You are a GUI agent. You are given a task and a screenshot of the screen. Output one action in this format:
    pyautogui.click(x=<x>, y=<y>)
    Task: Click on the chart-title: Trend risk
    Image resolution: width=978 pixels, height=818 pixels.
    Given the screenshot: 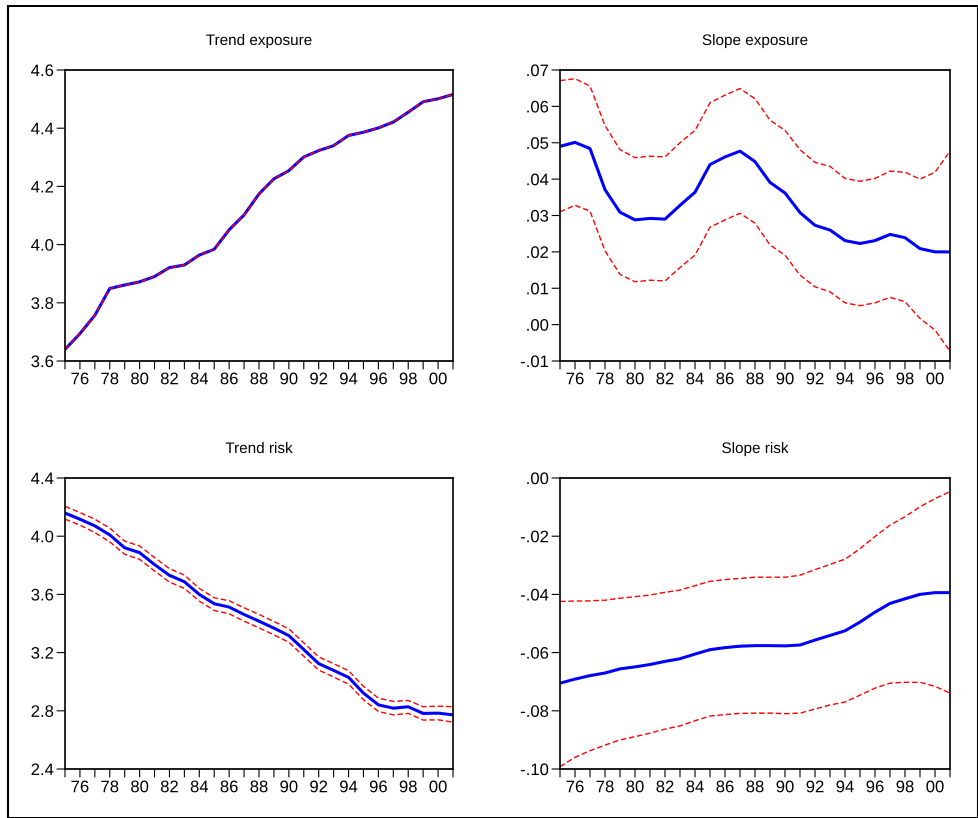 What is the action you would take?
    pyautogui.click(x=259, y=448)
    